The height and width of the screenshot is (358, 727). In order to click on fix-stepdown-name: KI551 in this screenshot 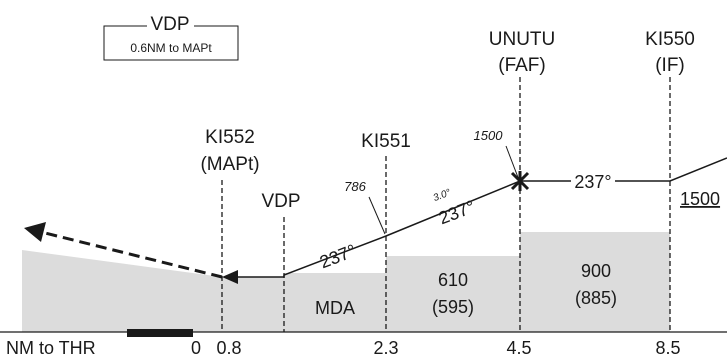, I will do `click(386, 141)`.